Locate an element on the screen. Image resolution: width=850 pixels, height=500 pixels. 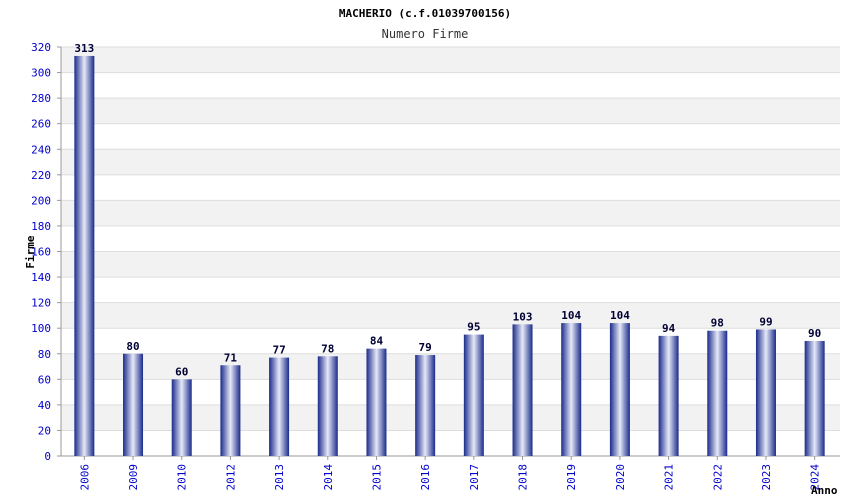
chart-subtitle: Numero Firme is located at coordinates (425, 34).